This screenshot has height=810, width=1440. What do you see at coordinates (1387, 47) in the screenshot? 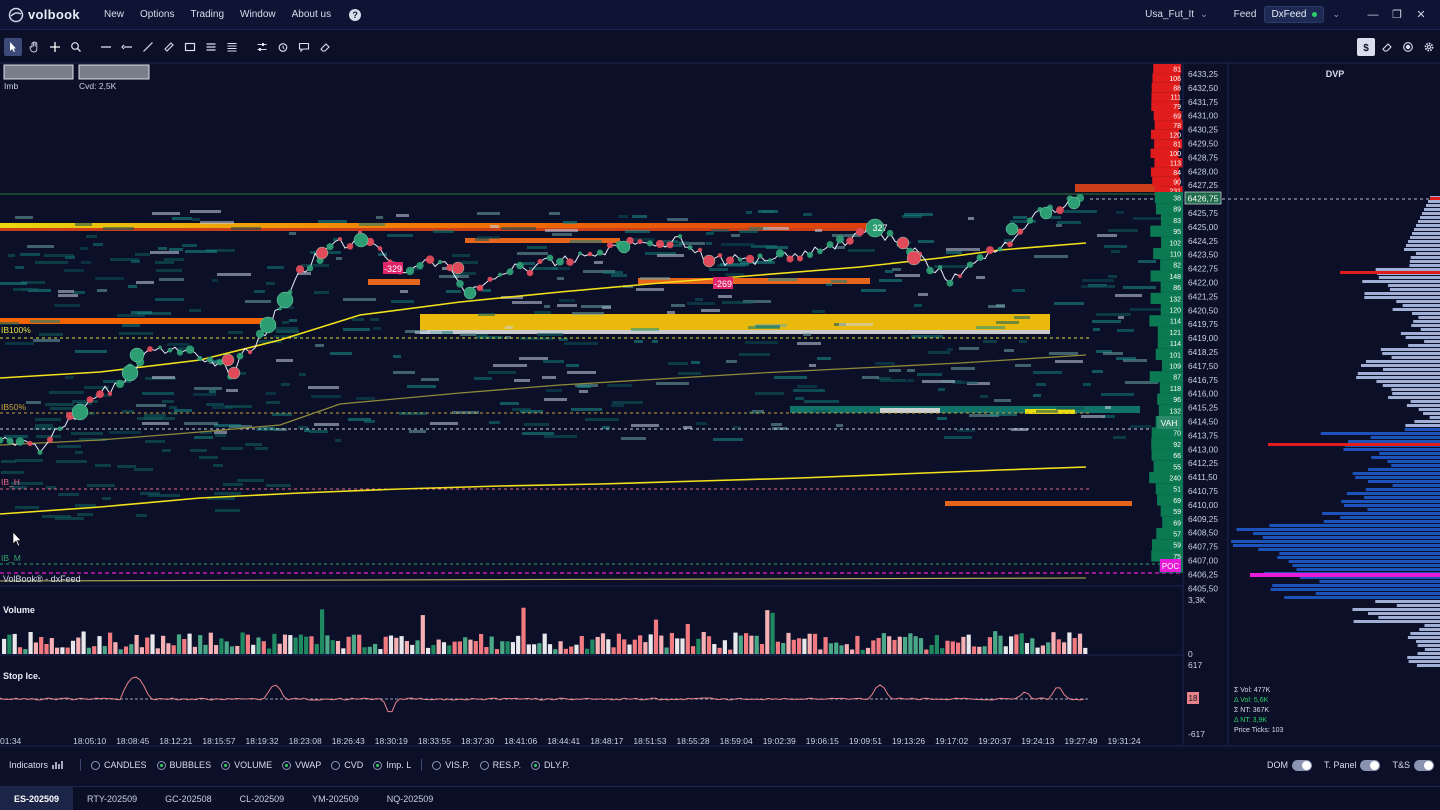
I see `clear-eraser-icon` at bounding box center [1387, 47].